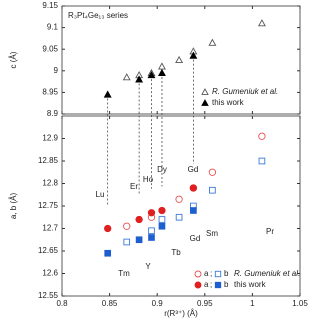 The image size is (320, 320). I want to click on y-tick-label: 8.95, so click(50, 92).